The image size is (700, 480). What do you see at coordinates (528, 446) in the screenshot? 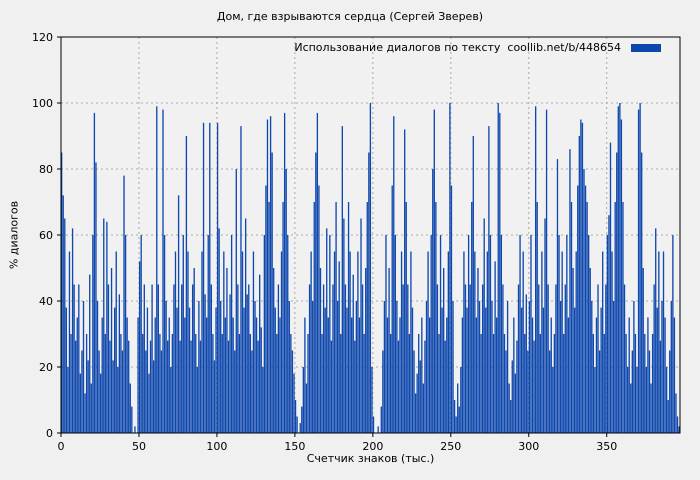
I see `x-tick-label: 300` at bounding box center [528, 446].